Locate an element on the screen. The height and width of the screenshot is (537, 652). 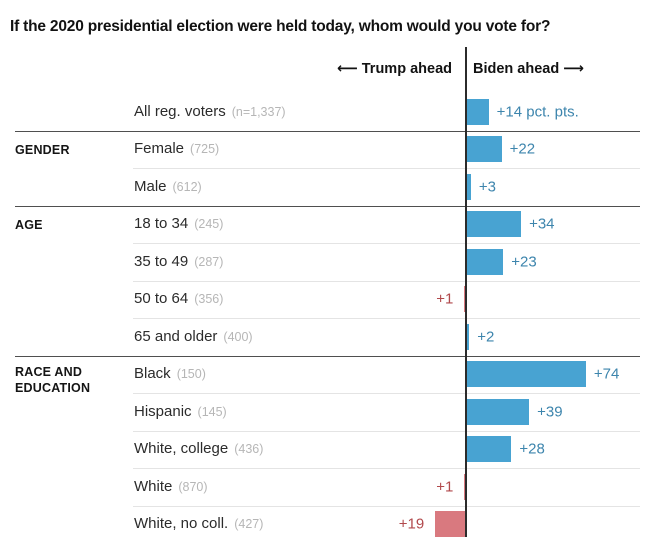
chart-row: 18 to 34 (245) +34 is located at coordinates (326, 225).